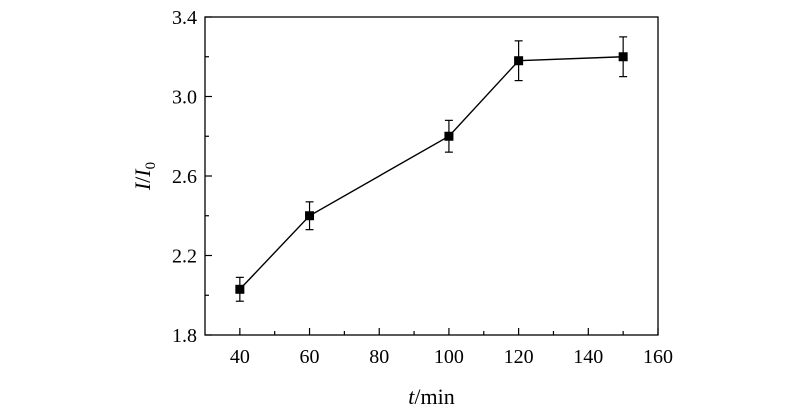 The image size is (800, 419). Describe the element at coordinates (184, 336) in the screenshot. I see `y-tick-label: 1.8` at that location.